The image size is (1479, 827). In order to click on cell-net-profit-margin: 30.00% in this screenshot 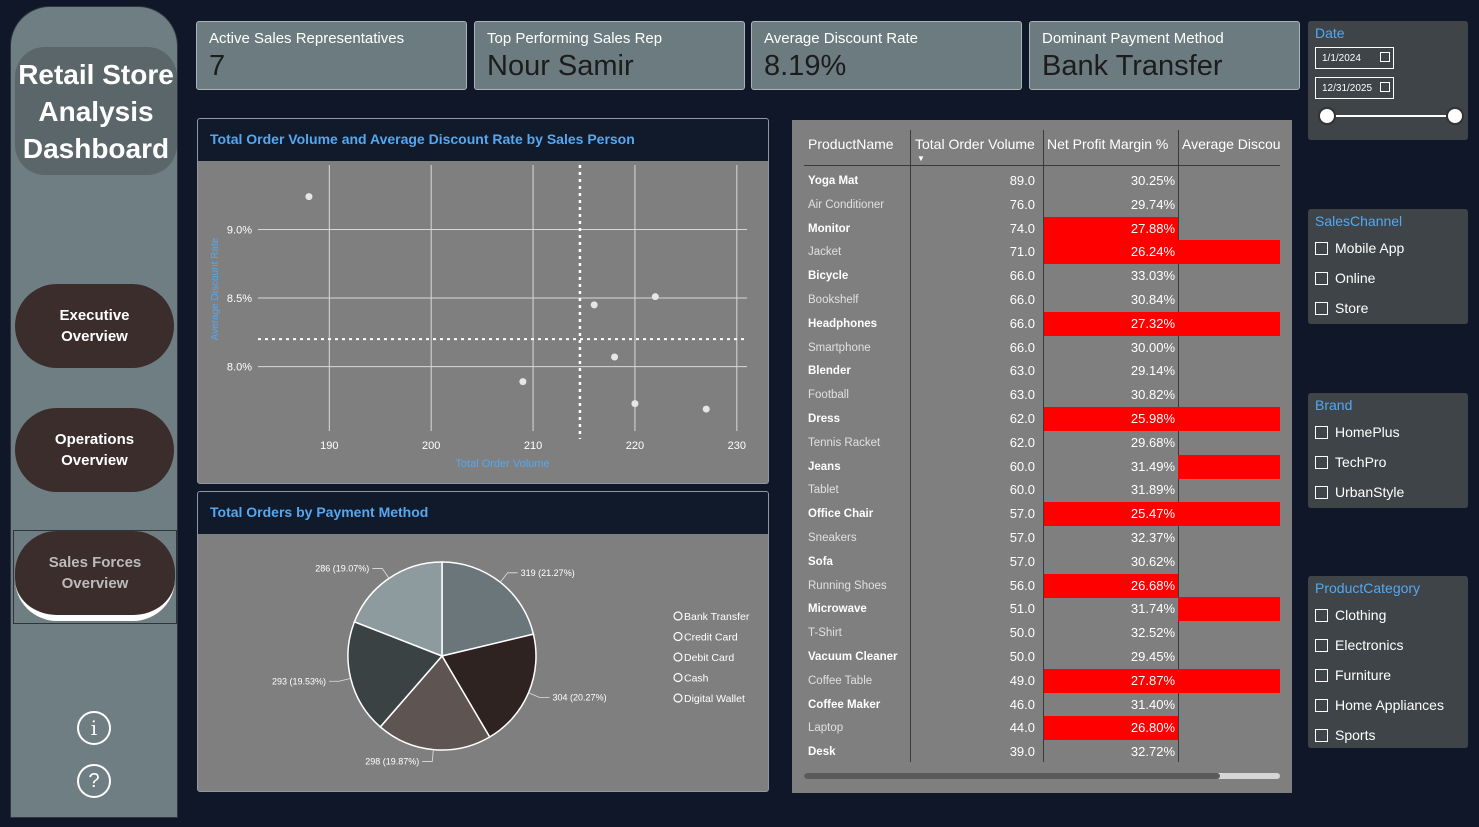, I will do `click(1152, 347)`.